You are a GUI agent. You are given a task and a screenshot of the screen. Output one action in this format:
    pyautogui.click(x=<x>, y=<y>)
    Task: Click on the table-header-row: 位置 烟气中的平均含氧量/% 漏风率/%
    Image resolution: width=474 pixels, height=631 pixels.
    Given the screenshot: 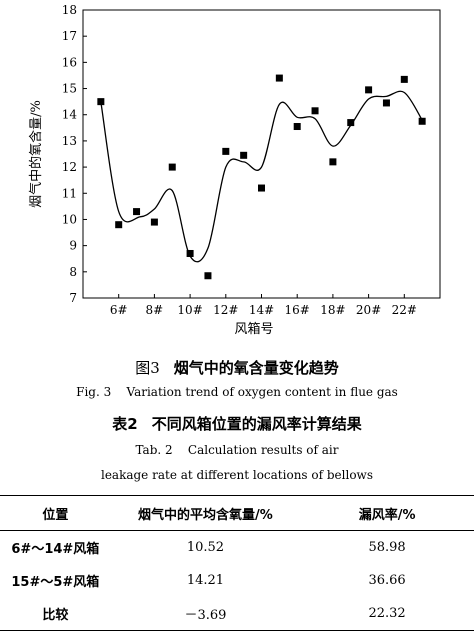 What is the action you would take?
    pyautogui.click(x=237, y=513)
    